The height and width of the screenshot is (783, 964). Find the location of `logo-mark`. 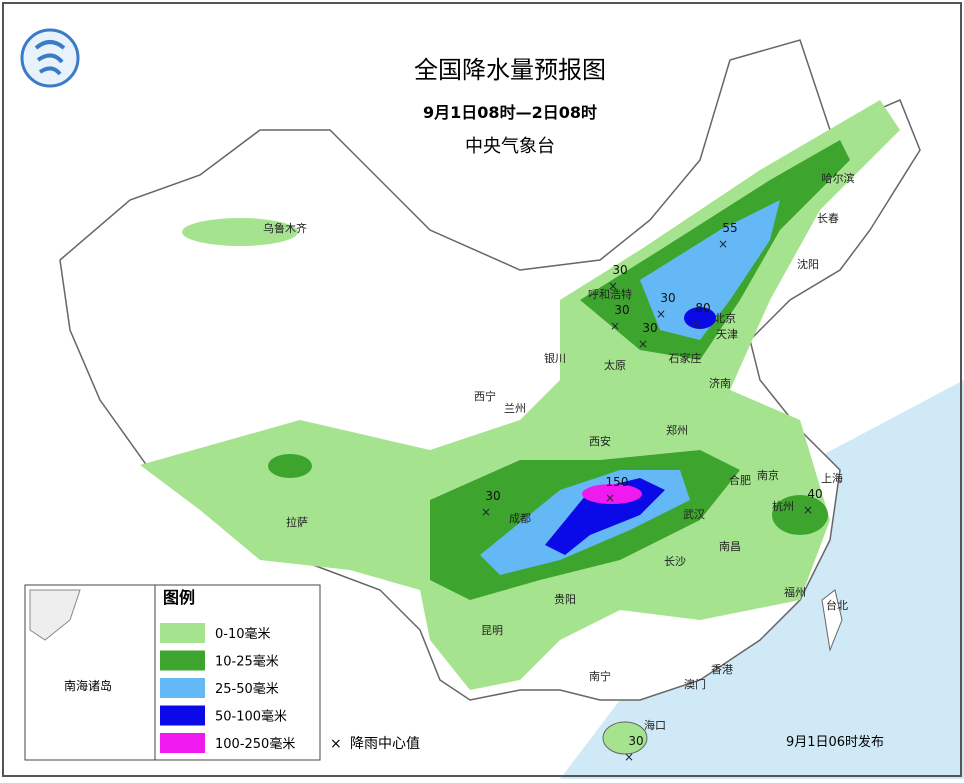

logo-mark is located at coordinates (50, 58).